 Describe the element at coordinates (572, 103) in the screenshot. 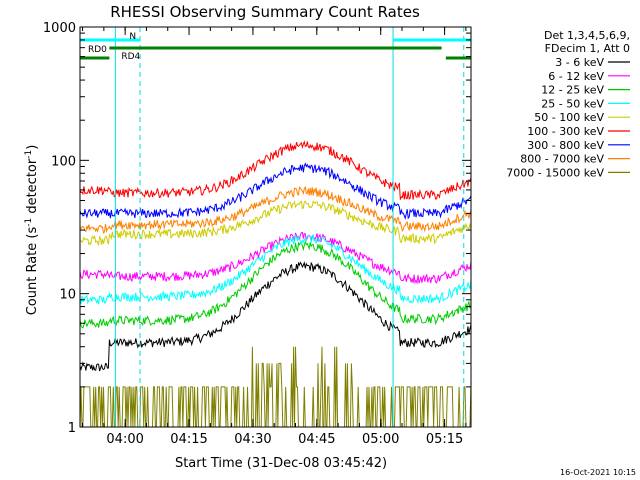

I see `legend-label-25-50-kev: 25 - 50 keV` at that location.